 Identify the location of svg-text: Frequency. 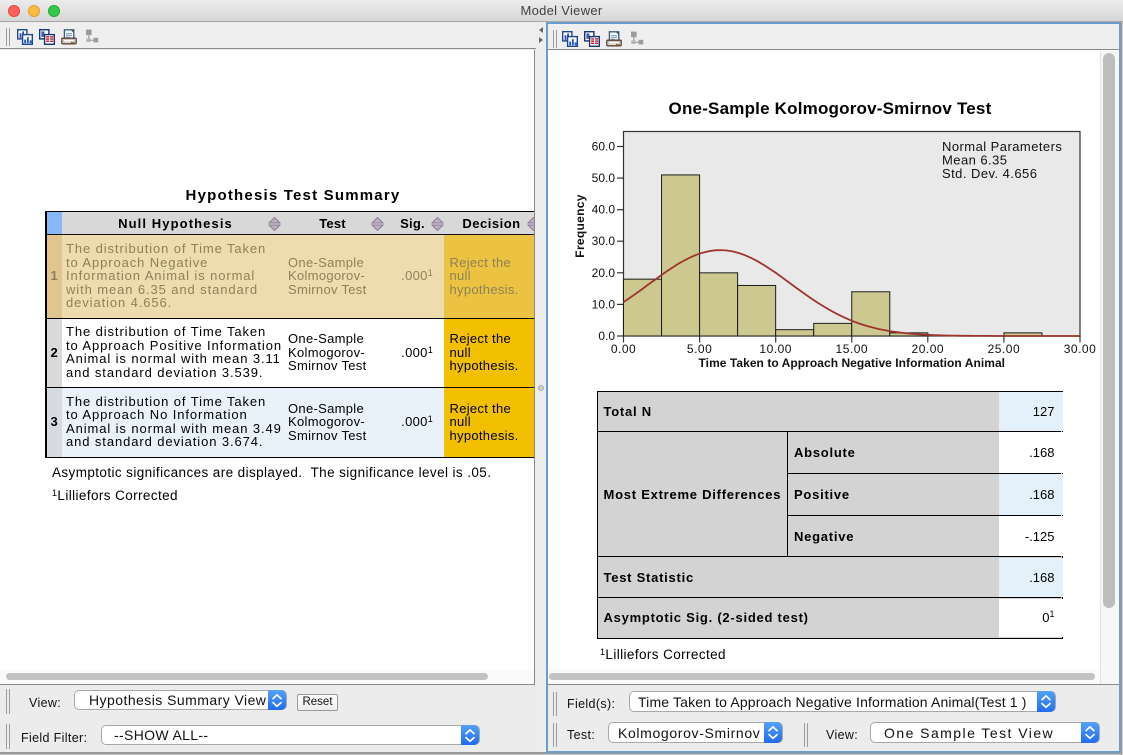
(580, 225).